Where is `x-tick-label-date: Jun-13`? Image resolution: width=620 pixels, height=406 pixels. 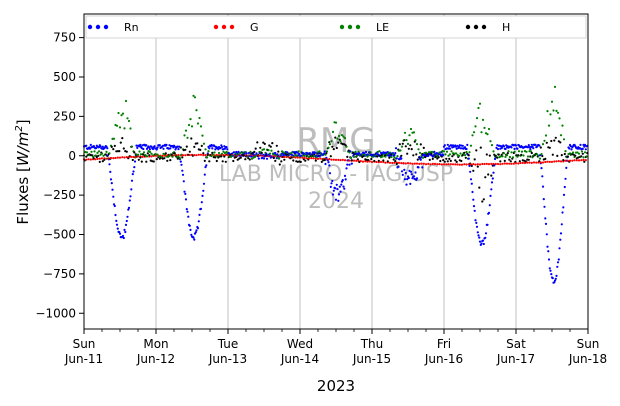
x-tick-label-date: Jun-13 is located at coordinates (227, 359).